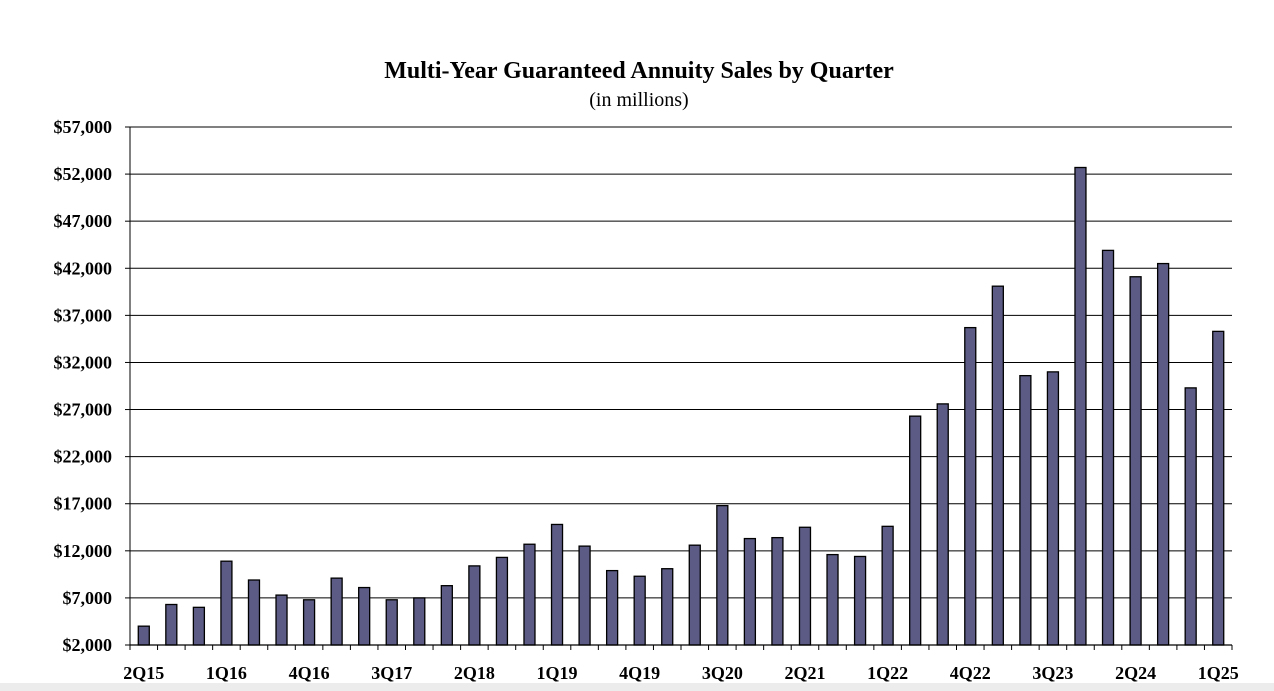 The height and width of the screenshot is (691, 1274). What do you see at coordinates (171, 624) in the screenshot?
I see `bar-3Q15` at bounding box center [171, 624].